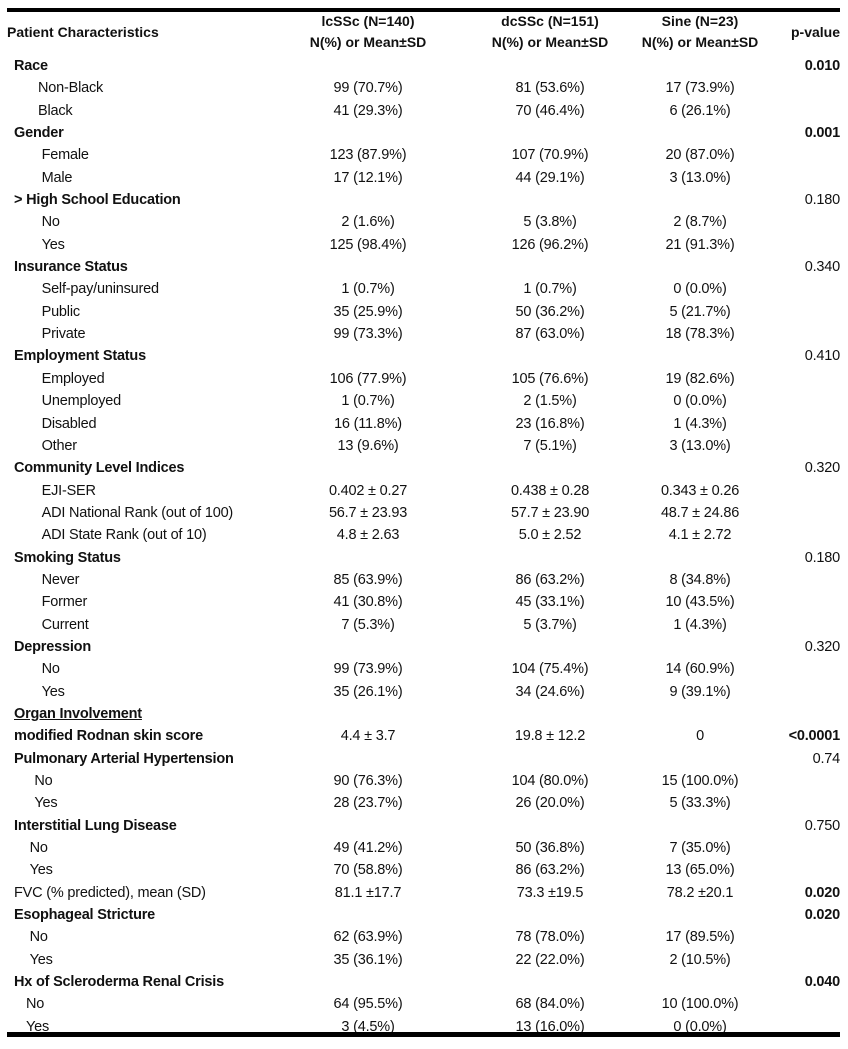 The image size is (848, 1049). What do you see at coordinates (368, 803) in the screenshot?
I see `cell-lcssc: 28 (23.7%)` at bounding box center [368, 803].